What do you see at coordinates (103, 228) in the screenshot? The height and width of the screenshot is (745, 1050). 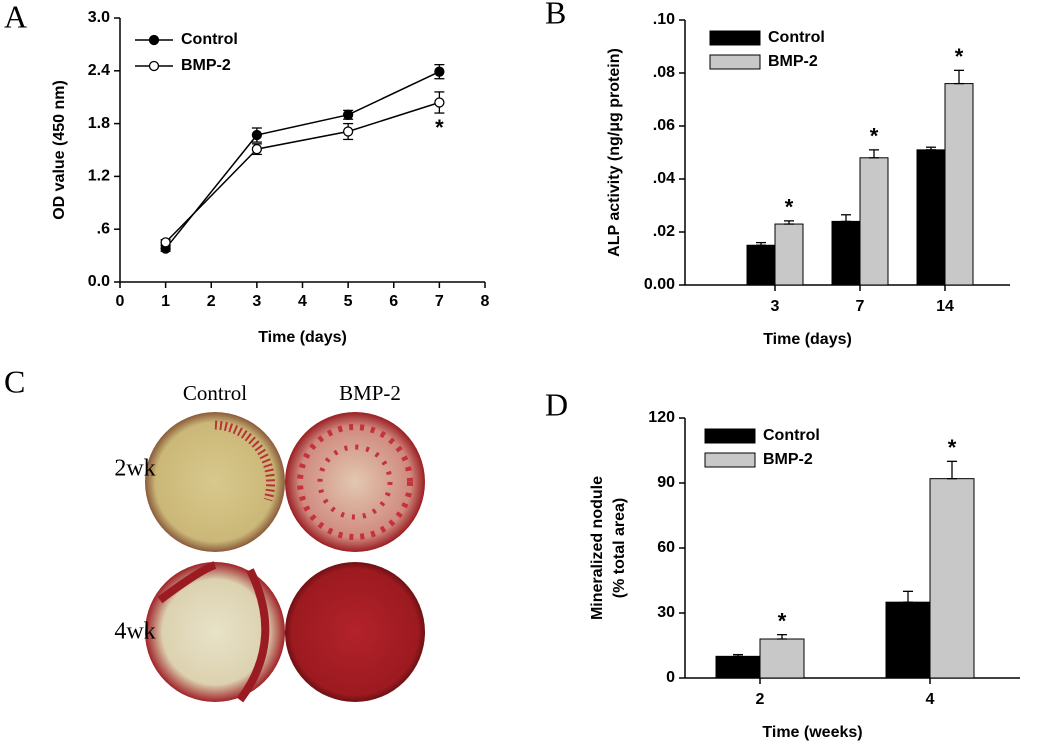 I see `y-tick-label: .6` at bounding box center [103, 228].